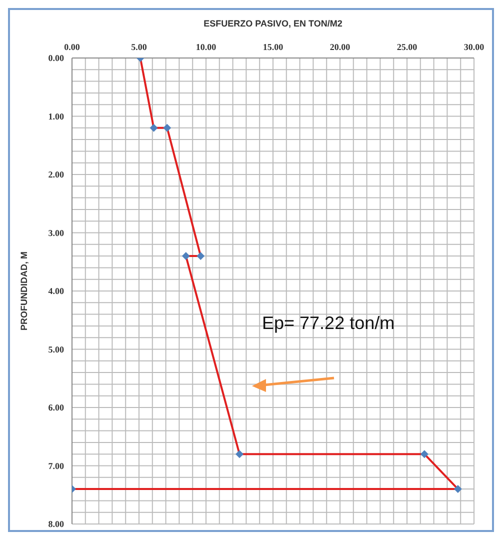  What do you see at coordinates (340, 47) in the screenshot?
I see `x-tick-label: 20.00` at bounding box center [340, 47].